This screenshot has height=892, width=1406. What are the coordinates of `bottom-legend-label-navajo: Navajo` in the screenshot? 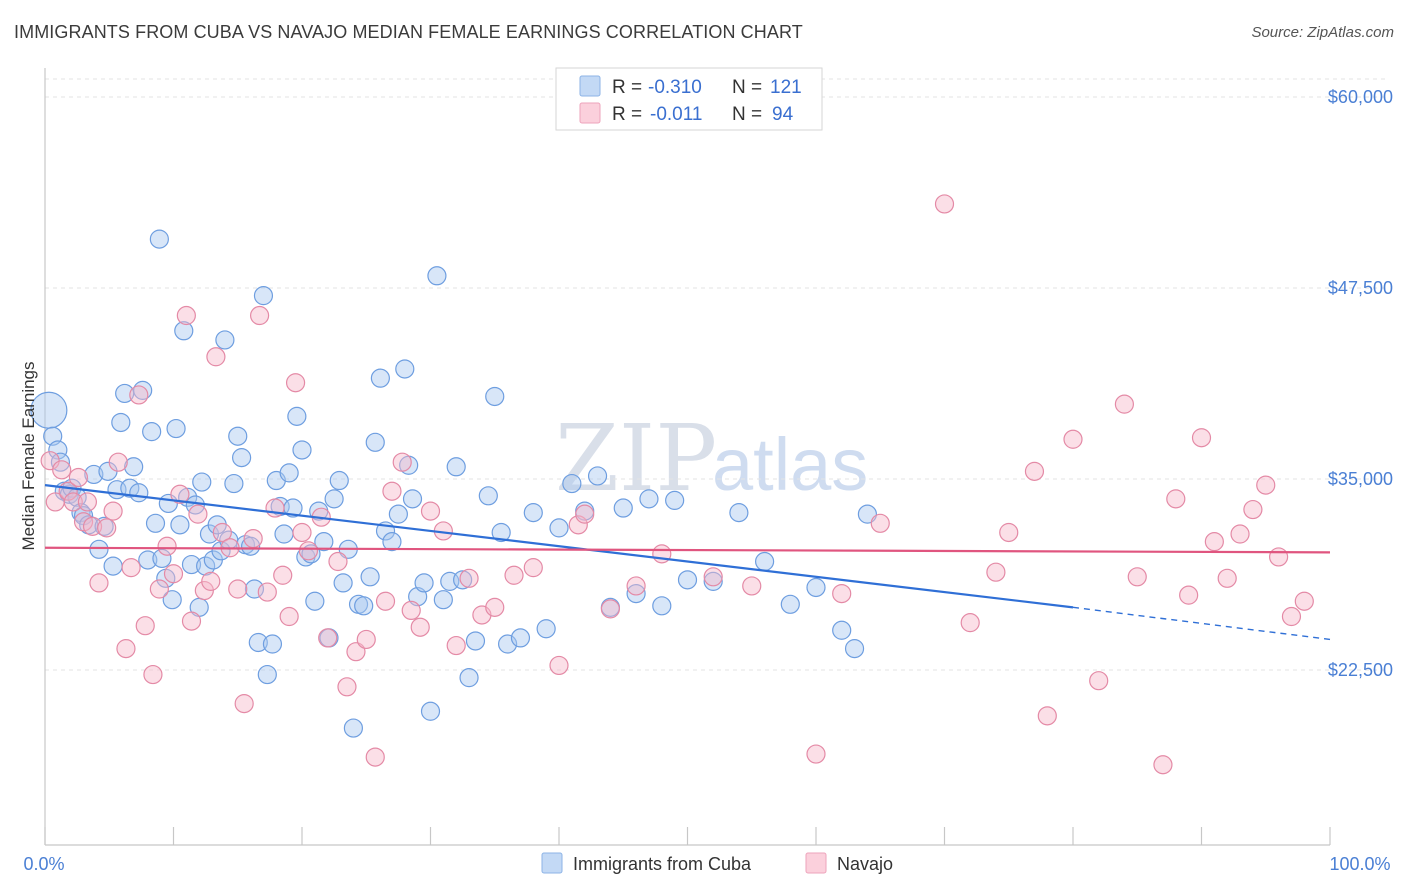 It's located at (865, 864).